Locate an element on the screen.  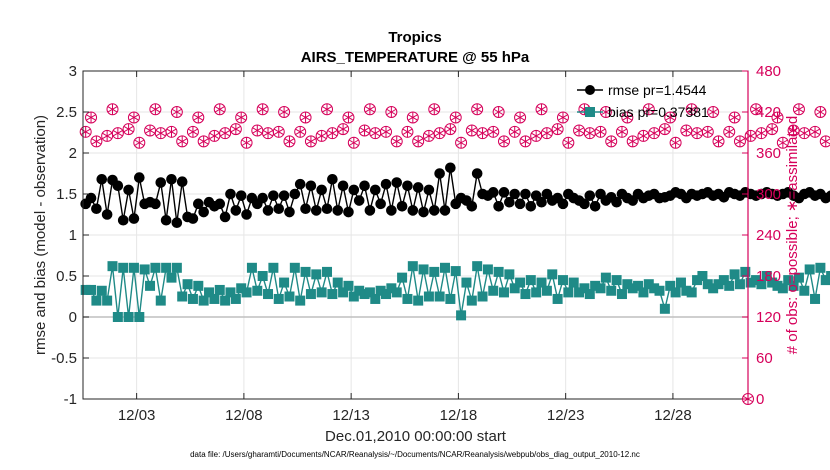
y-right-tick-label: 480 is located at coordinates (768, 71).